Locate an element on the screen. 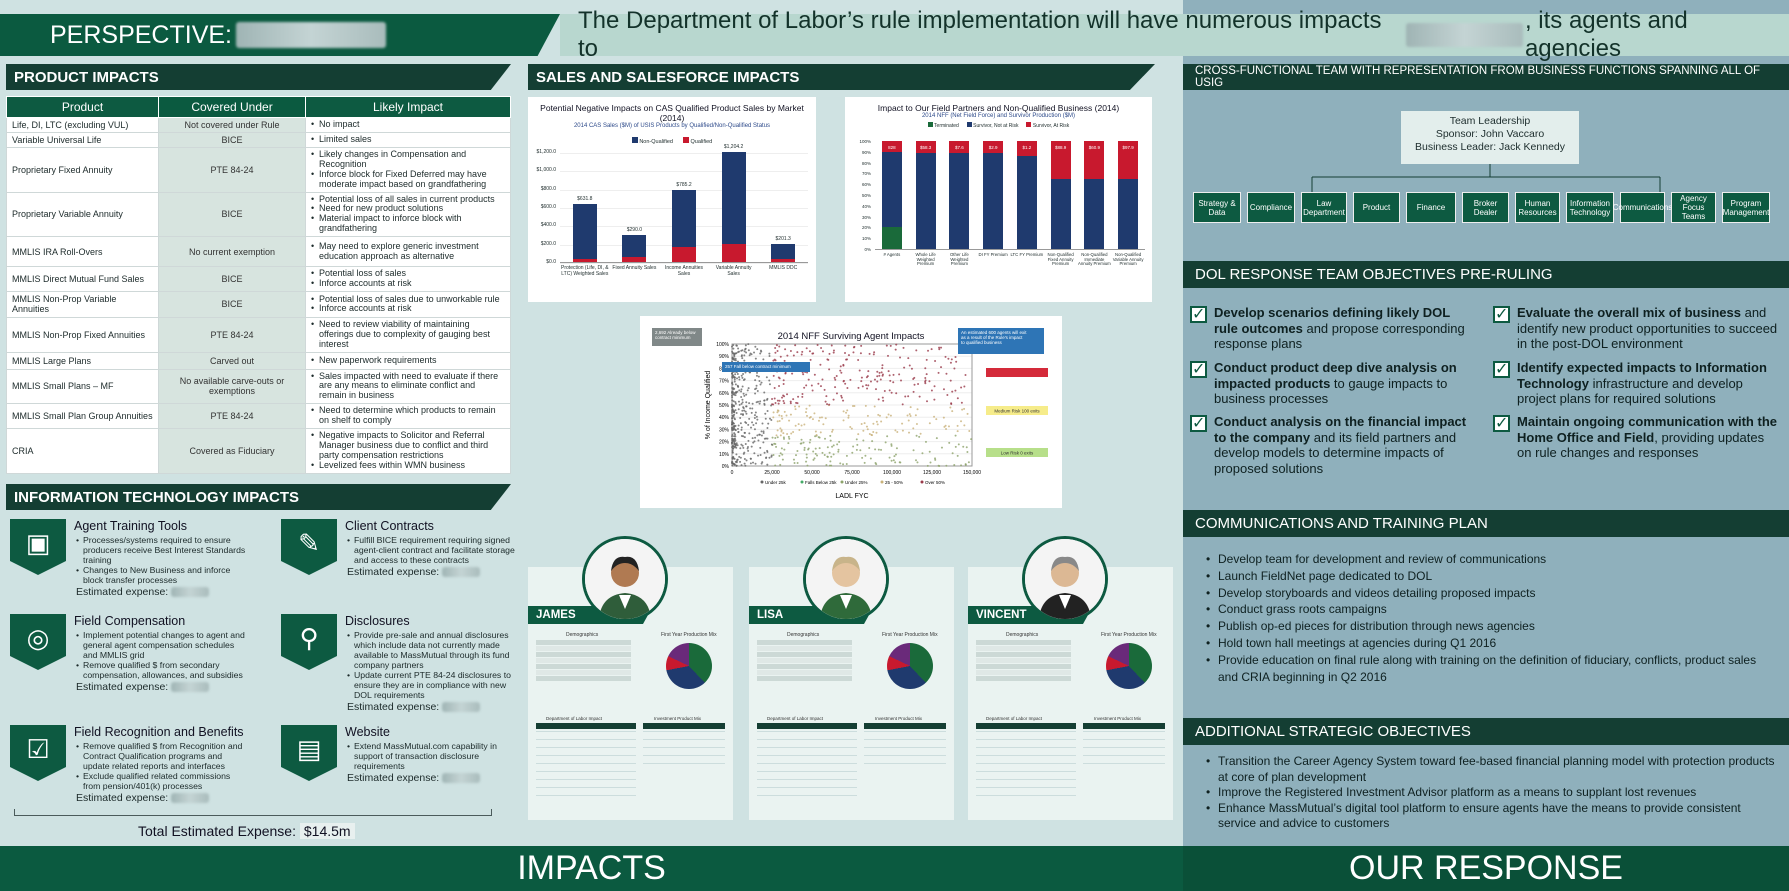  dol-impact-table is located at coordinates (807, 726).